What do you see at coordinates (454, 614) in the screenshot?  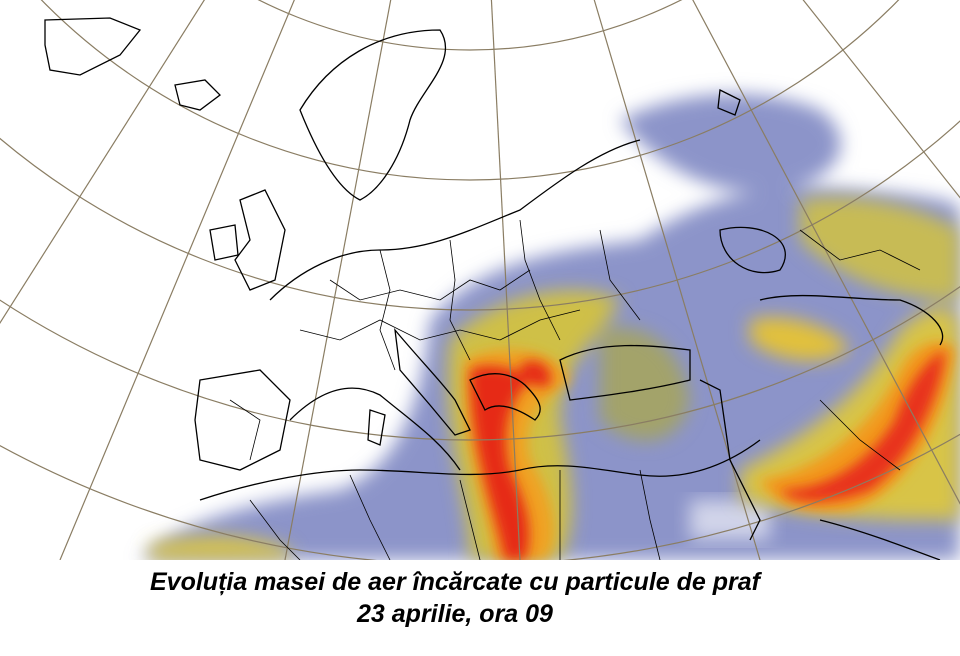 I see `caption-date: 23 aprilie, ora 09` at bounding box center [454, 614].